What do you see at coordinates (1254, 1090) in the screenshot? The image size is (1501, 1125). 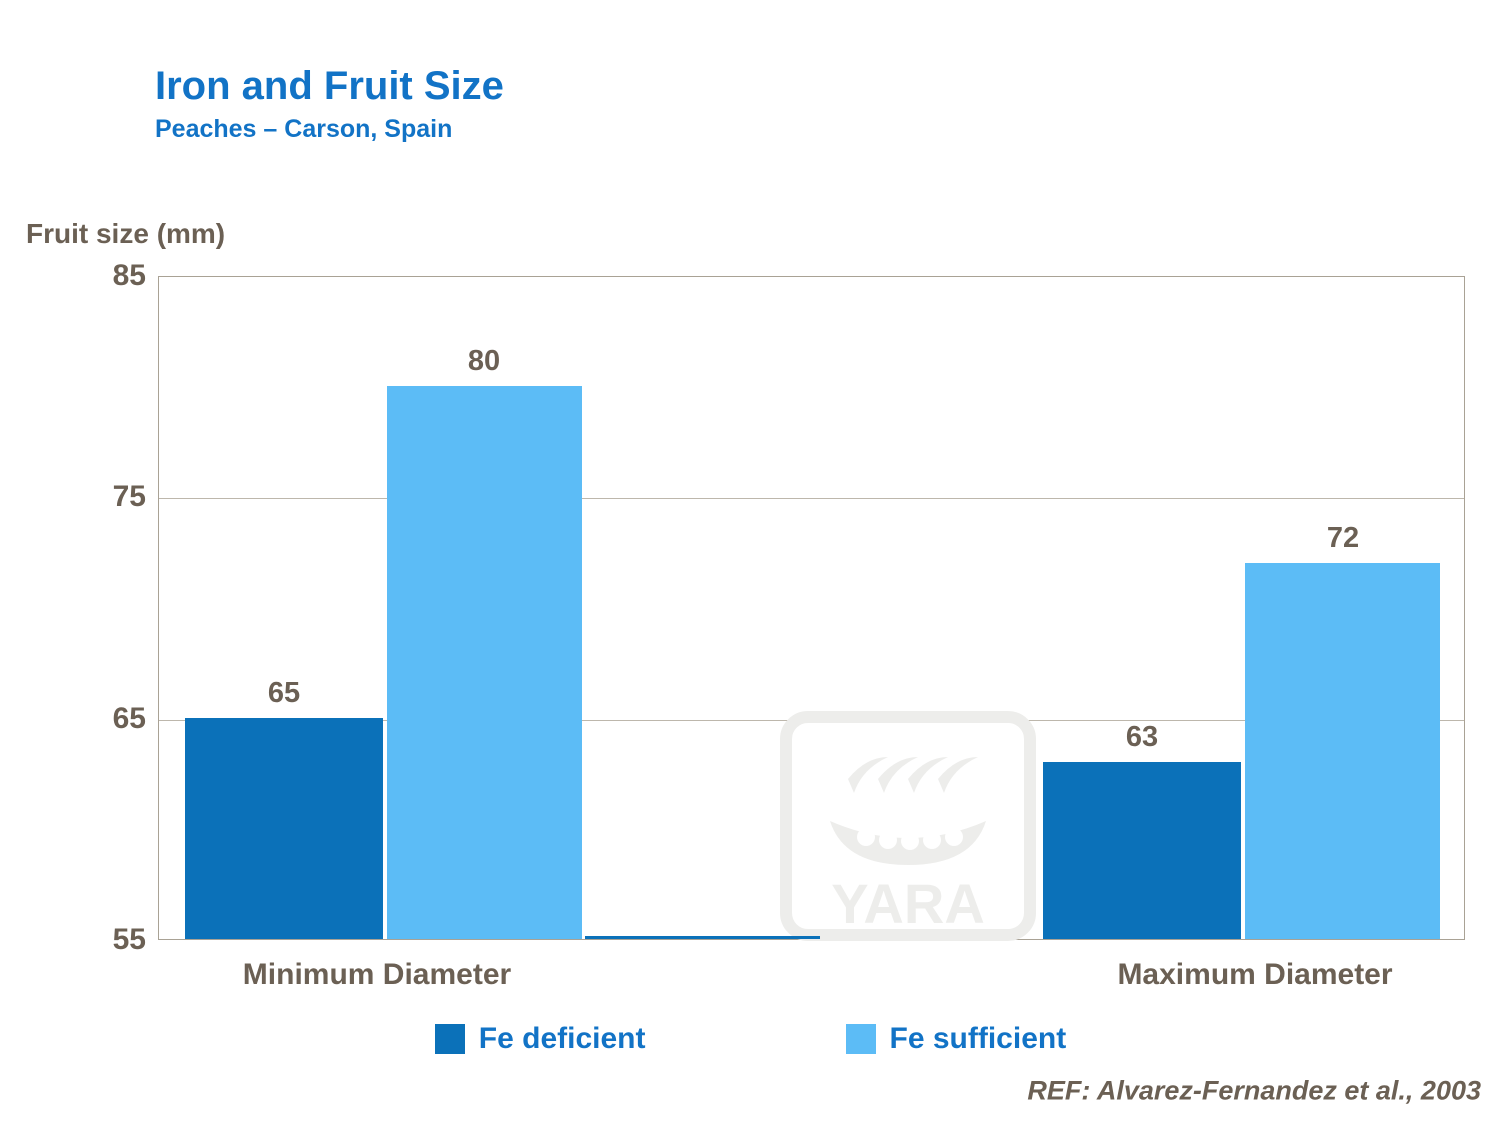 I see `reference-note: REF: Alvarez-Fernandez et al., 2003` at bounding box center [1254, 1090].